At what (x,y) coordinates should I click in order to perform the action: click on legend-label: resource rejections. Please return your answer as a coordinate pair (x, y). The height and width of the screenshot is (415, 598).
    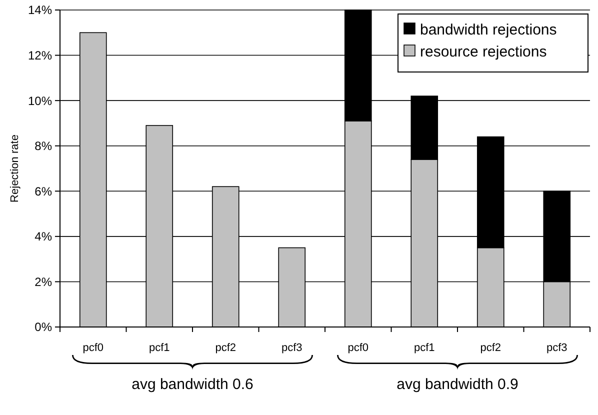
    Looking at the image, I should click on (483, 51).